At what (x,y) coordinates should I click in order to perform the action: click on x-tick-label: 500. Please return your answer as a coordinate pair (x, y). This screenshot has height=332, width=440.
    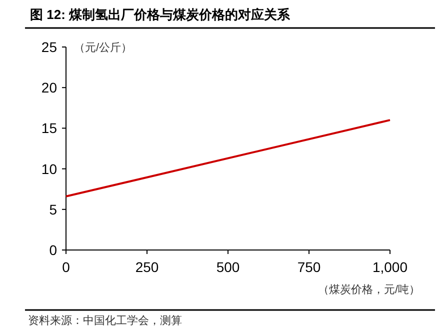
    Looking at the image, I should click on (228, 267).